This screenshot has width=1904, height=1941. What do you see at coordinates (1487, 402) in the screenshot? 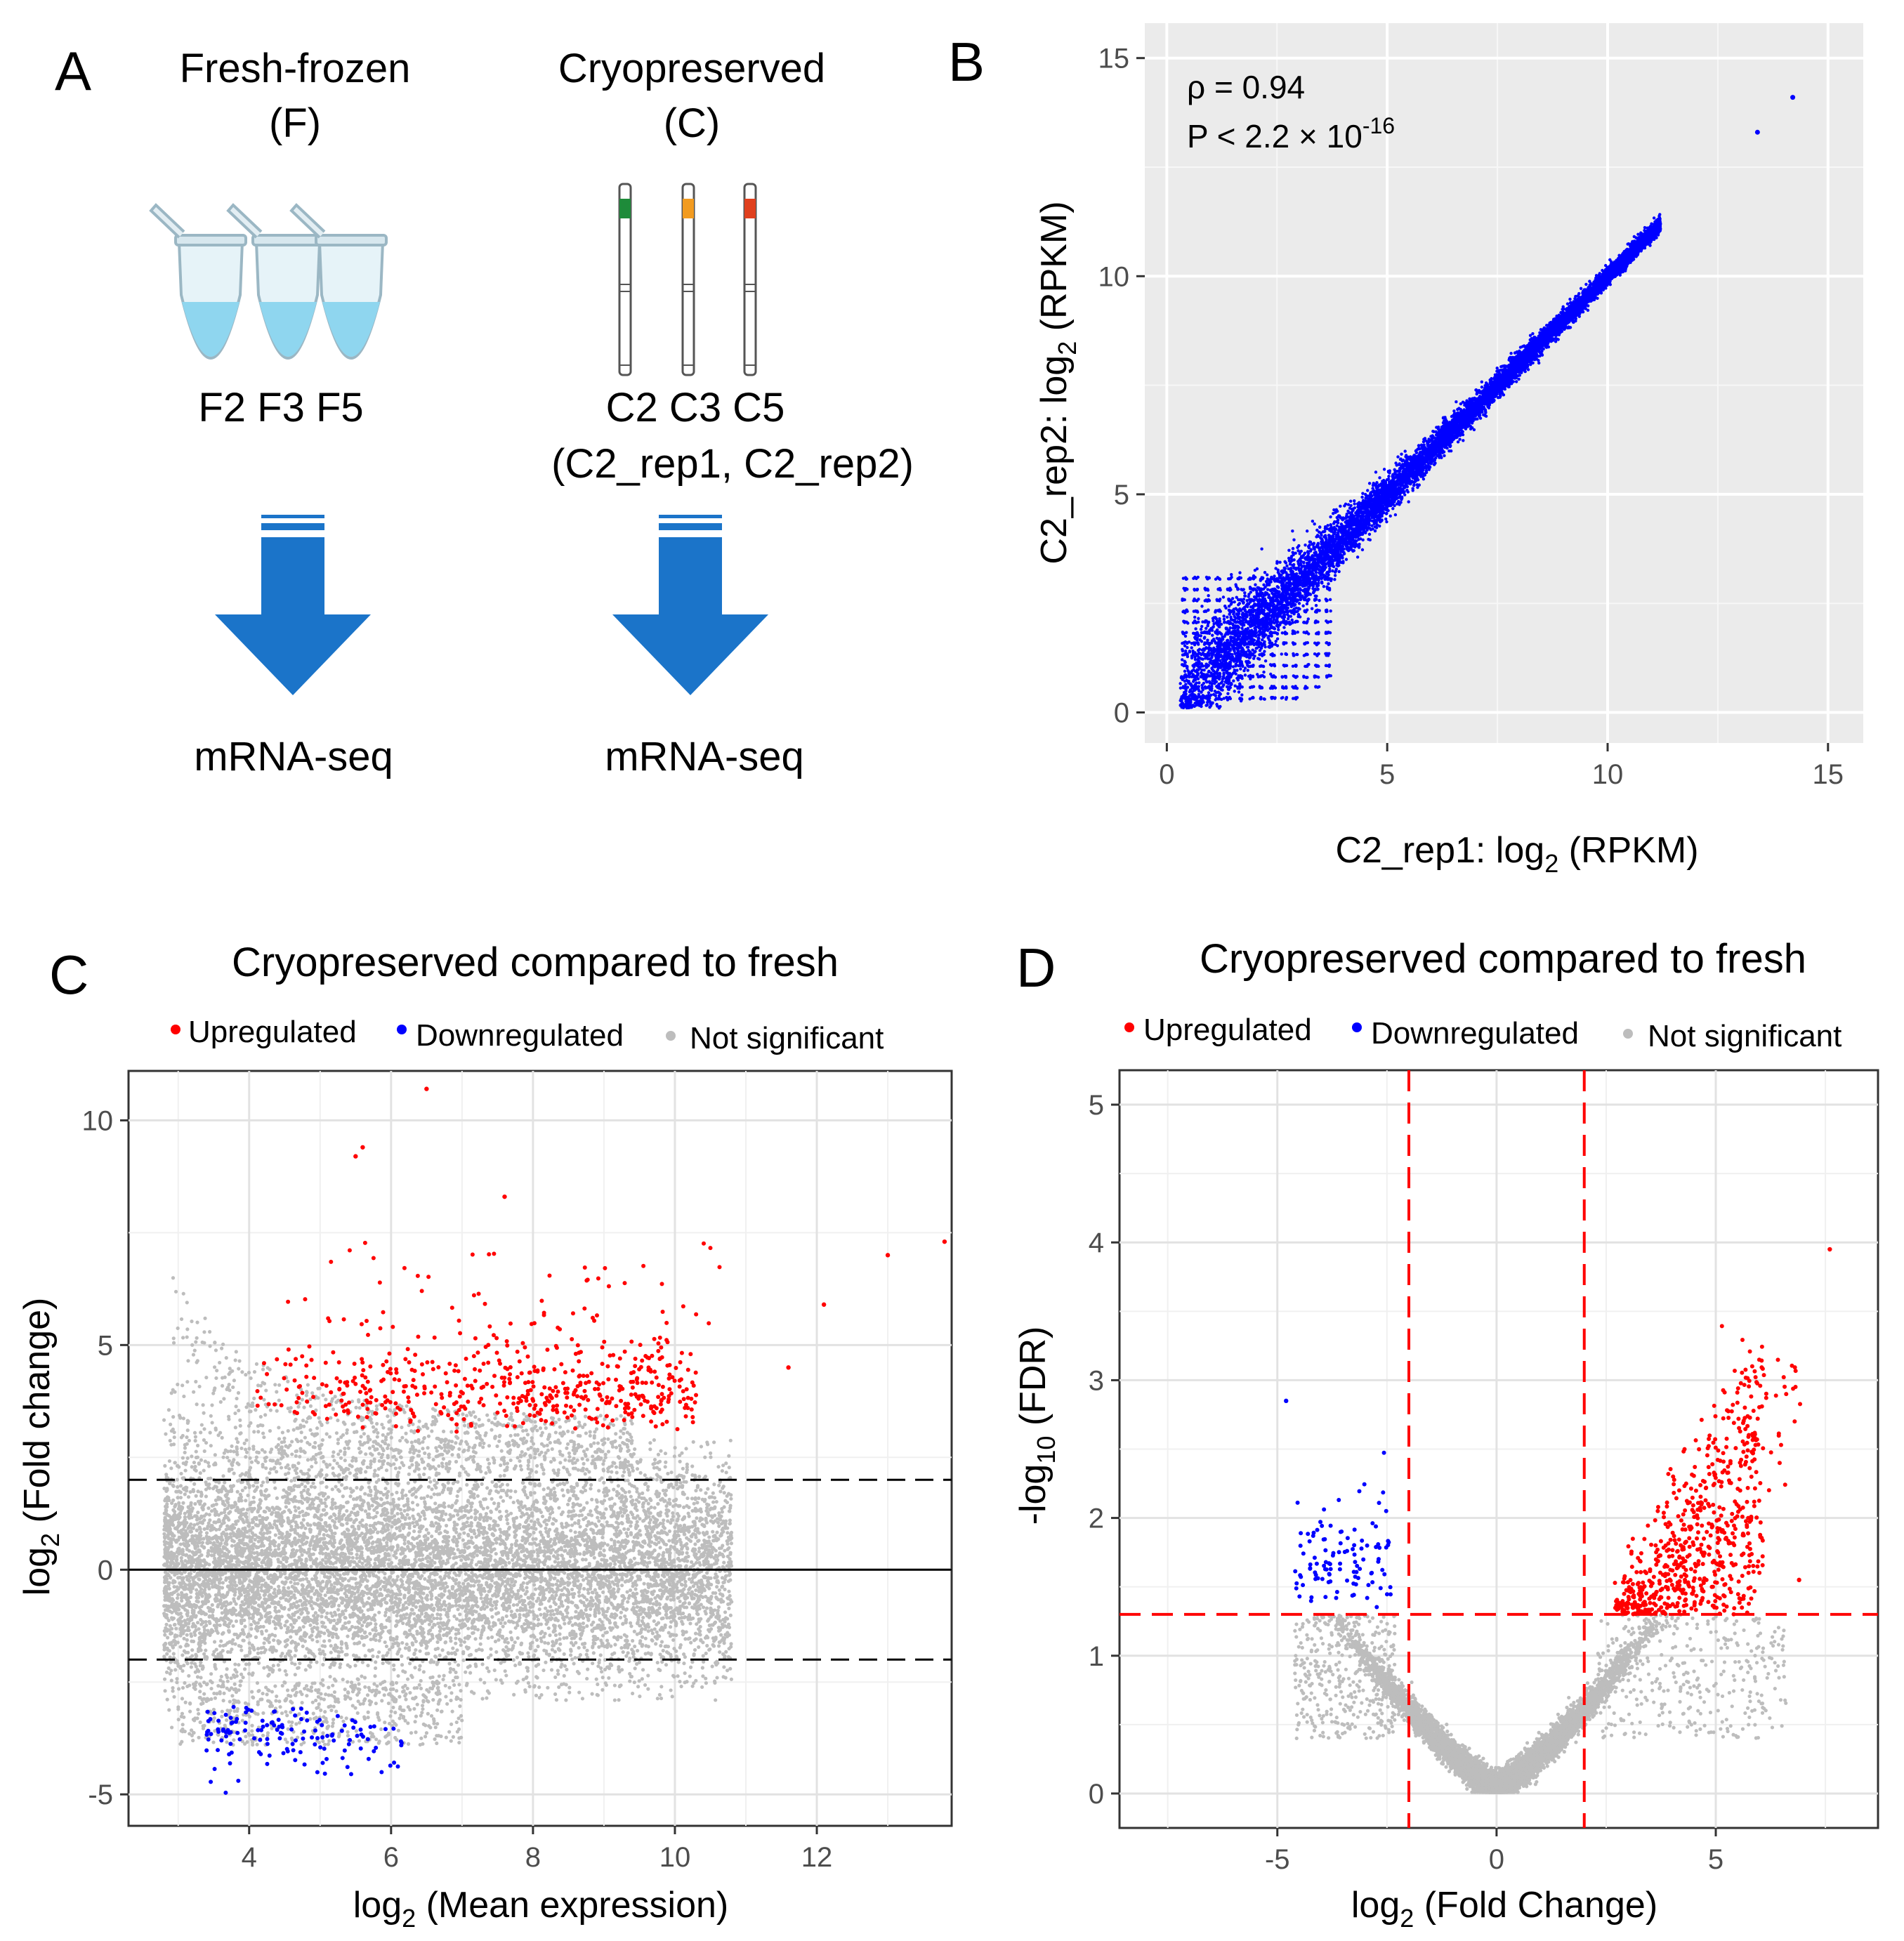
I see `plot-b-points` at bounding box center [1487, 402].